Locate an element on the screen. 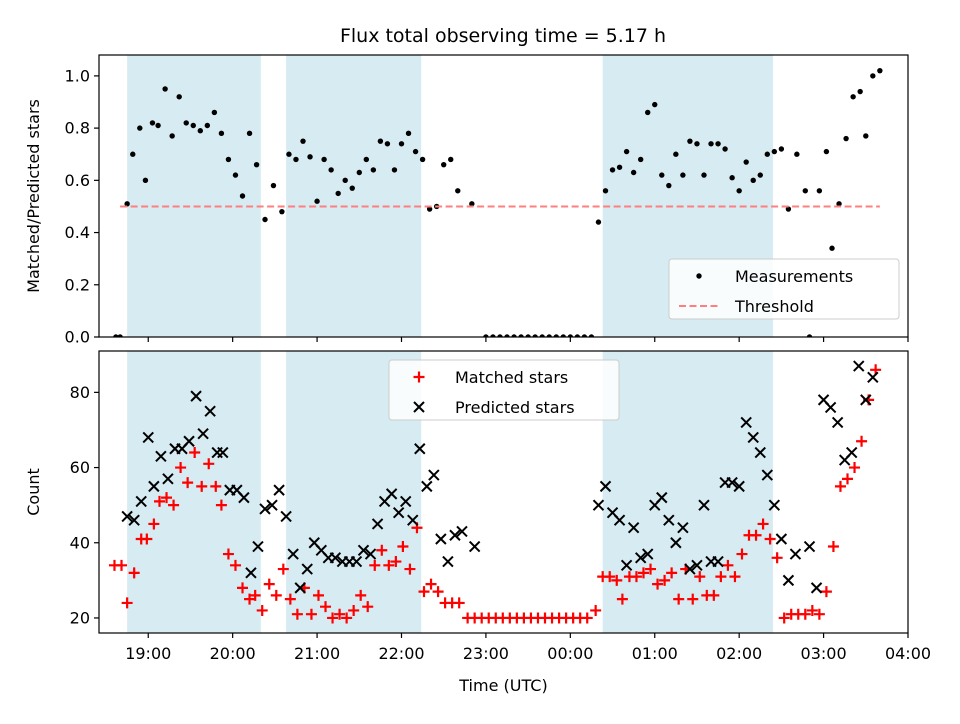 This screenshot has height=724, width=960. x-tick-label: 22:00 is located at coordinates (401, 653).